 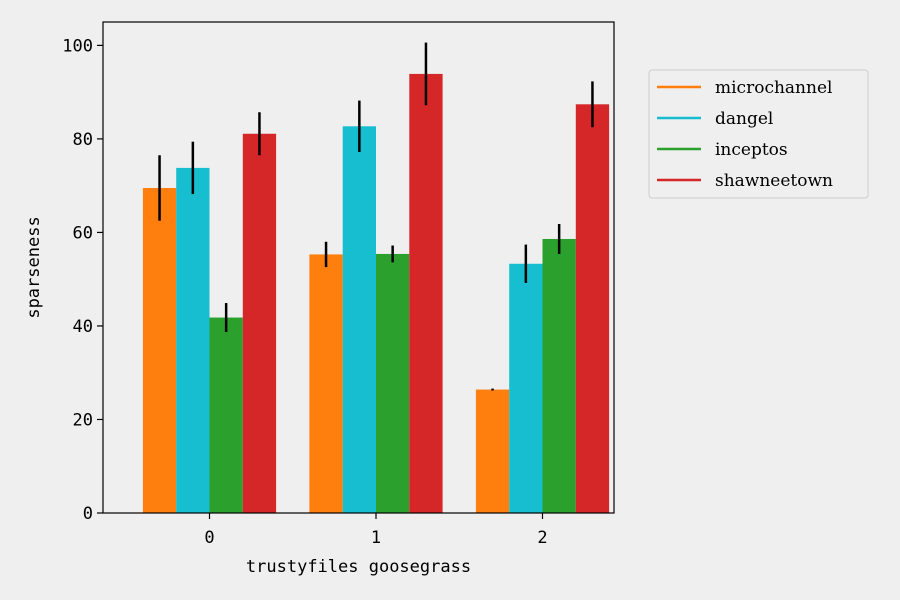 What do you see at coordinates (83, 233) in the screenshot?
I see `y-tick-label: 60` at bounding box center [83, 233].